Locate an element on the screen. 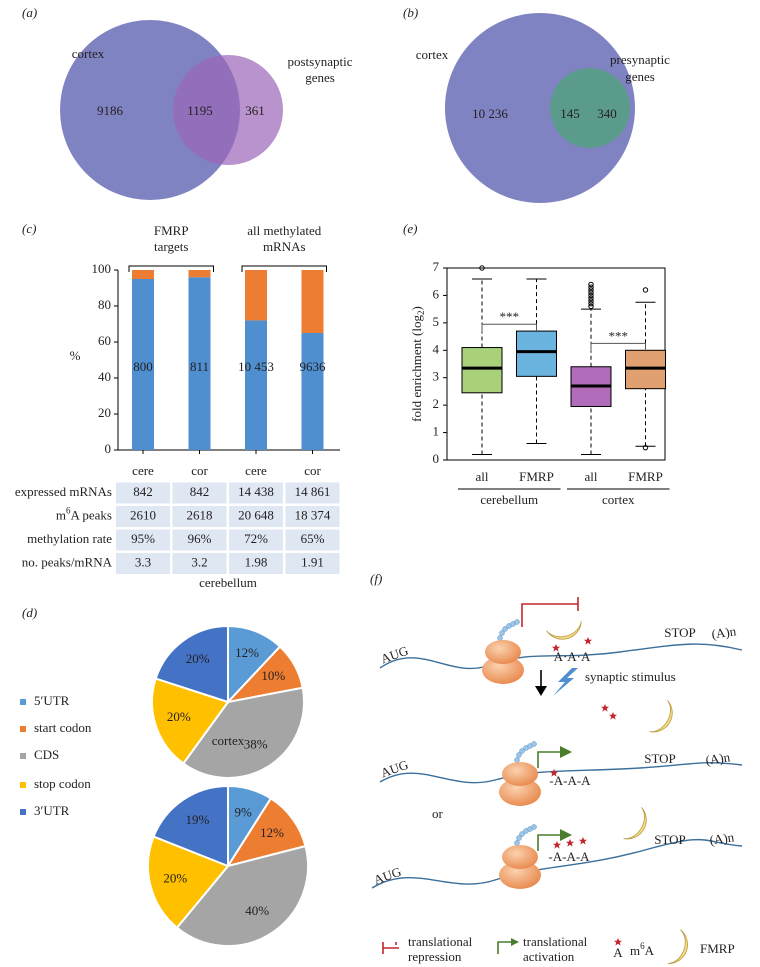 This screenshot has width=760, height=967. group-label: cortex is located at coordinates (618, 499).